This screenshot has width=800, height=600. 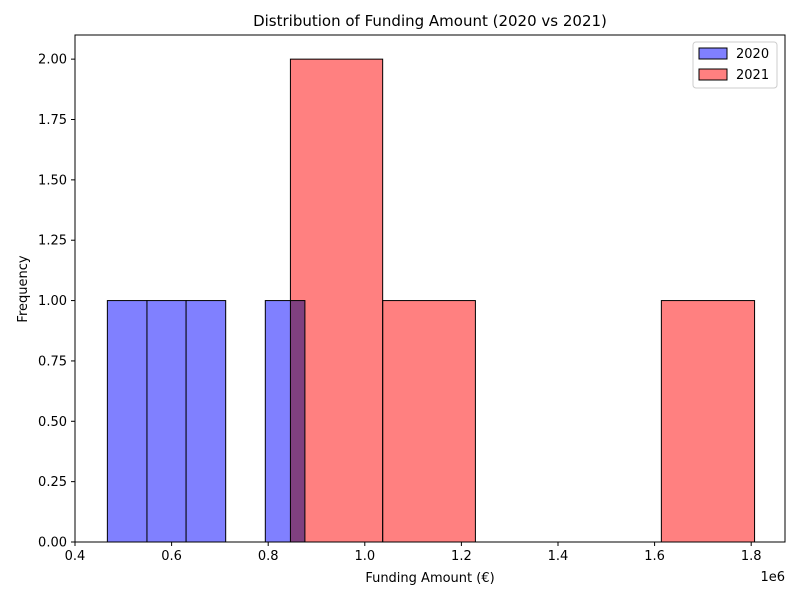 What do you see at coordinates (364, 556) in the screenshot?
I see `x-tick-label: 1.0` at bounding box center [364, 556].